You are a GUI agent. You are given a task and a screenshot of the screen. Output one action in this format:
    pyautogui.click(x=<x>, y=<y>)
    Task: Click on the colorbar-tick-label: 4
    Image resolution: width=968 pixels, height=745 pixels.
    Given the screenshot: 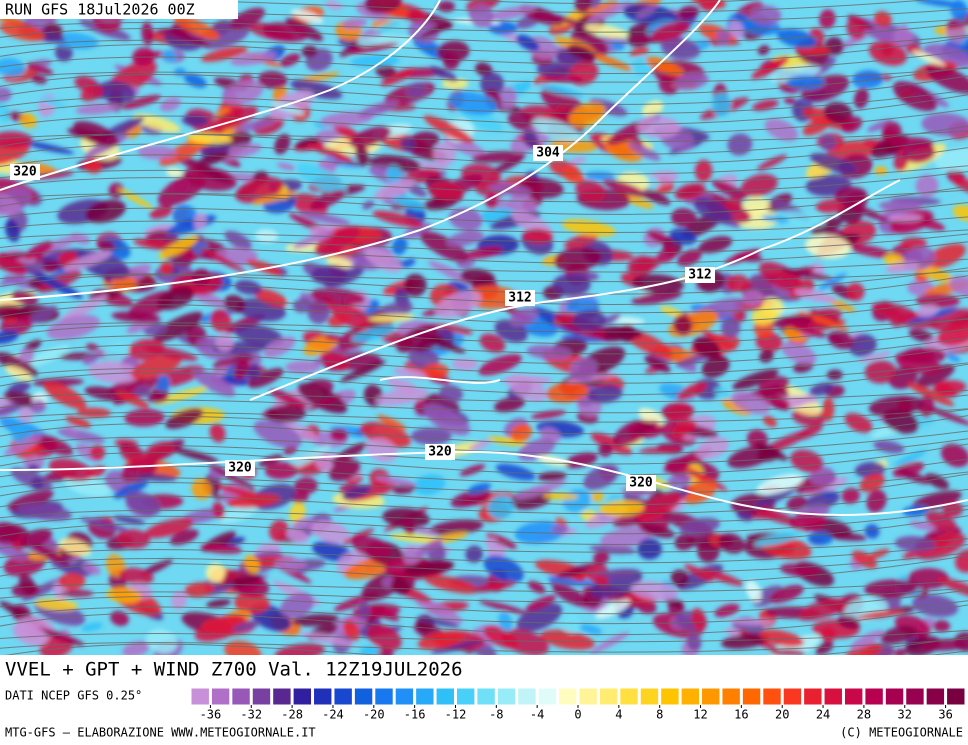 What is the action you would take?
    pyautogui.click(x=618, y=715)
    